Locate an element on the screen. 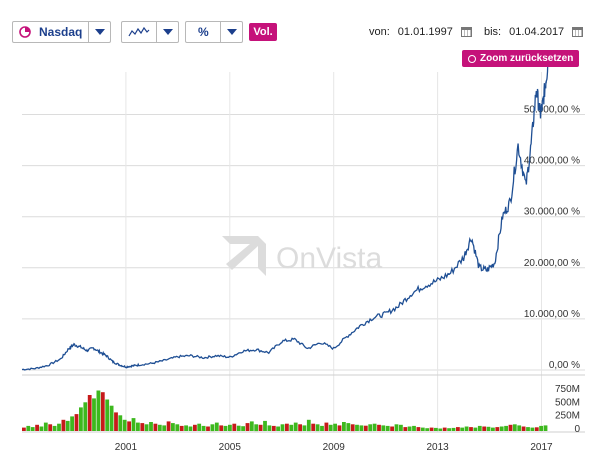 This screenshot has height=461, width=598. volume-tick-label: 250M is located at coordinates (567, 416).